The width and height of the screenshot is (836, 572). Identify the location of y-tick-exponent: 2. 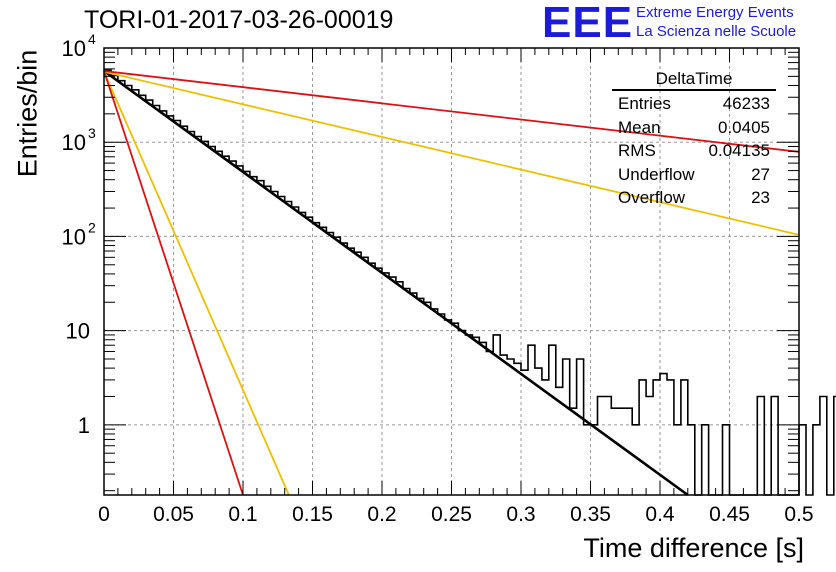
(92, 227).